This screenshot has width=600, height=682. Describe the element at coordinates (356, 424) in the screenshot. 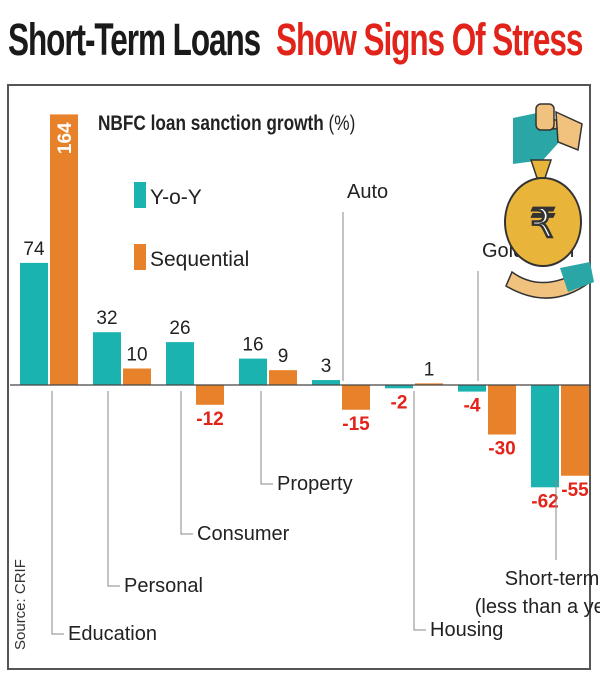

I see `value-label-4-1: -15` at that location.